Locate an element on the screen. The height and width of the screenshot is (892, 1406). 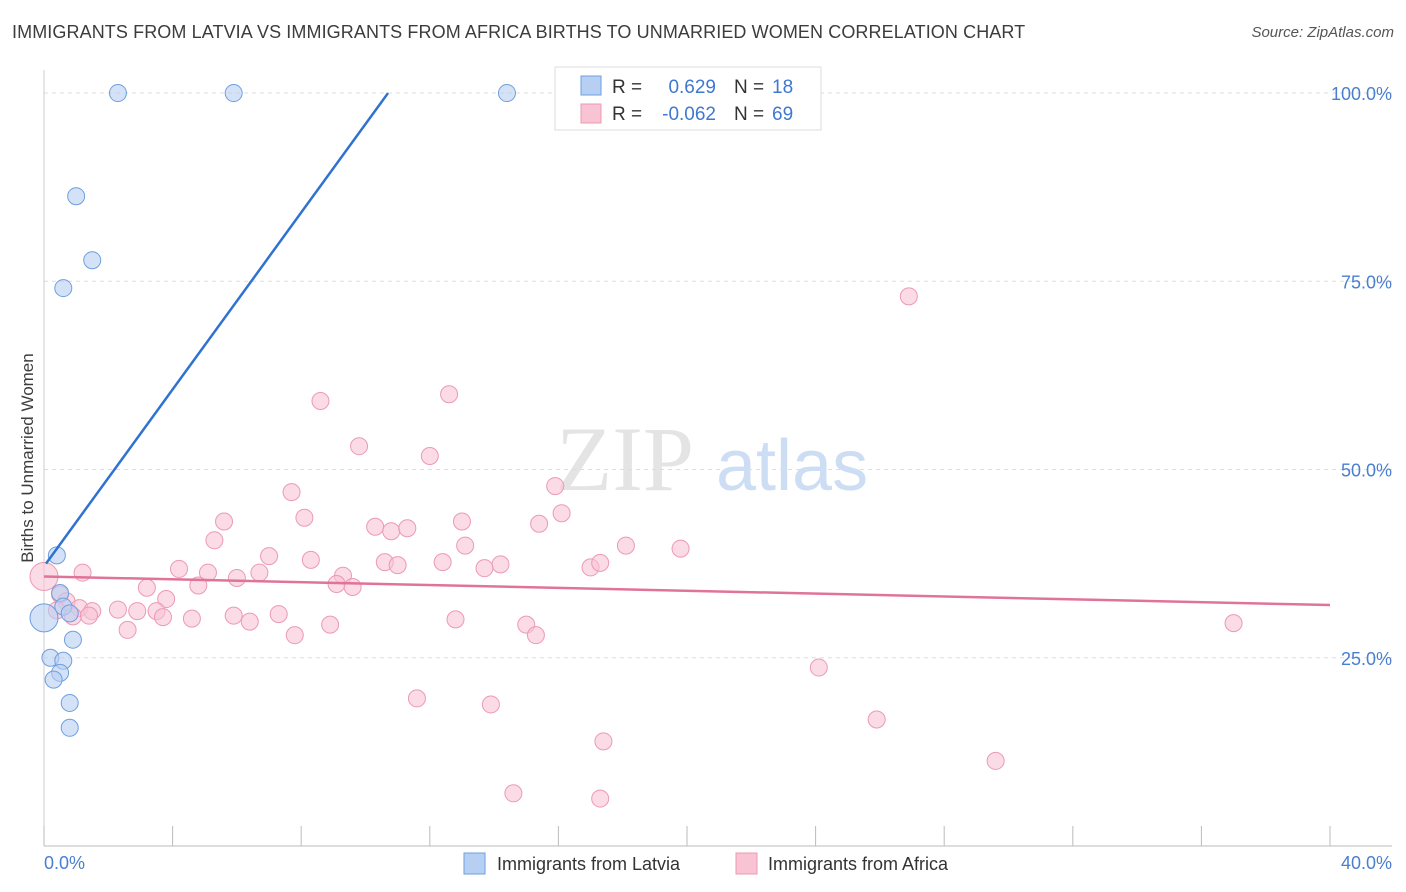
source-label: Source: ZipAtlas.com is located at coordinates (1322, 32).